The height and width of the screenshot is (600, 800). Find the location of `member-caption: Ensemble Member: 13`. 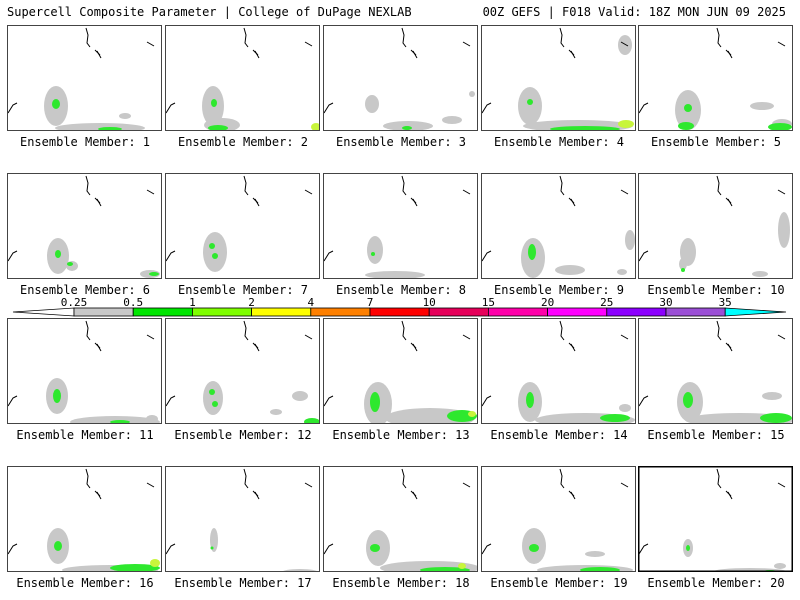

member-caption: Ensemble Member: 13 is located at coordinates (401, 435).